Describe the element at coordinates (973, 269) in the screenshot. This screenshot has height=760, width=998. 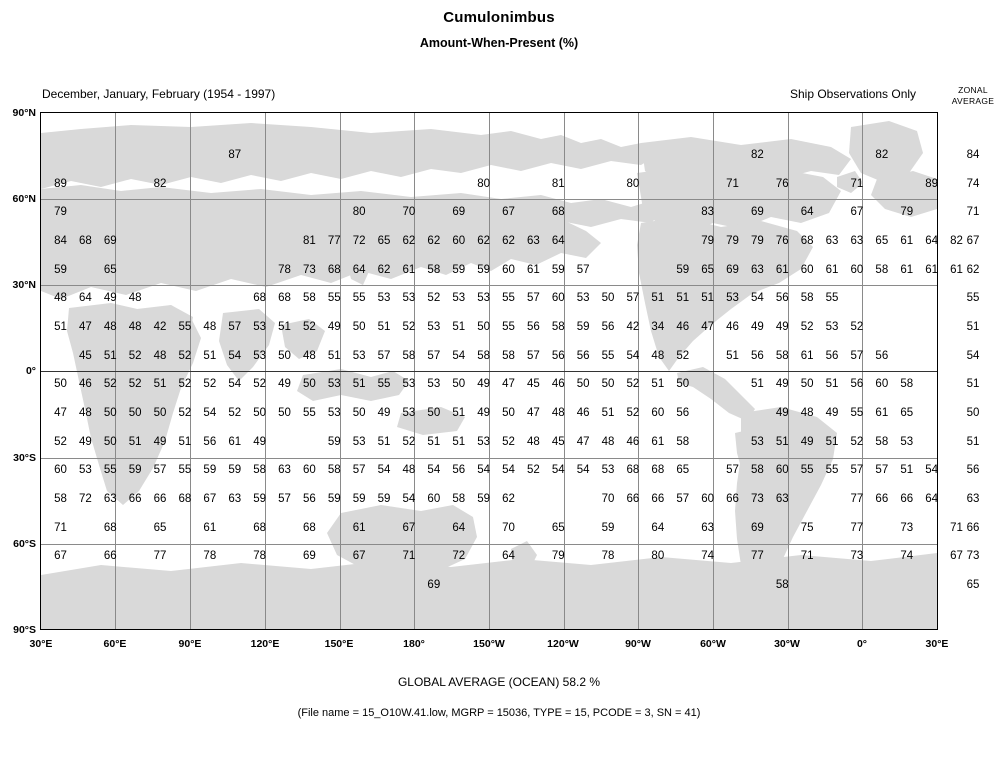
I see `zonal-average-value: 62` at that location.